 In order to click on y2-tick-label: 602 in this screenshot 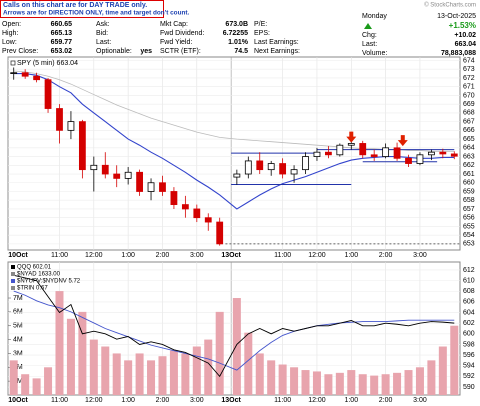, I will do `click(469, 323)`.